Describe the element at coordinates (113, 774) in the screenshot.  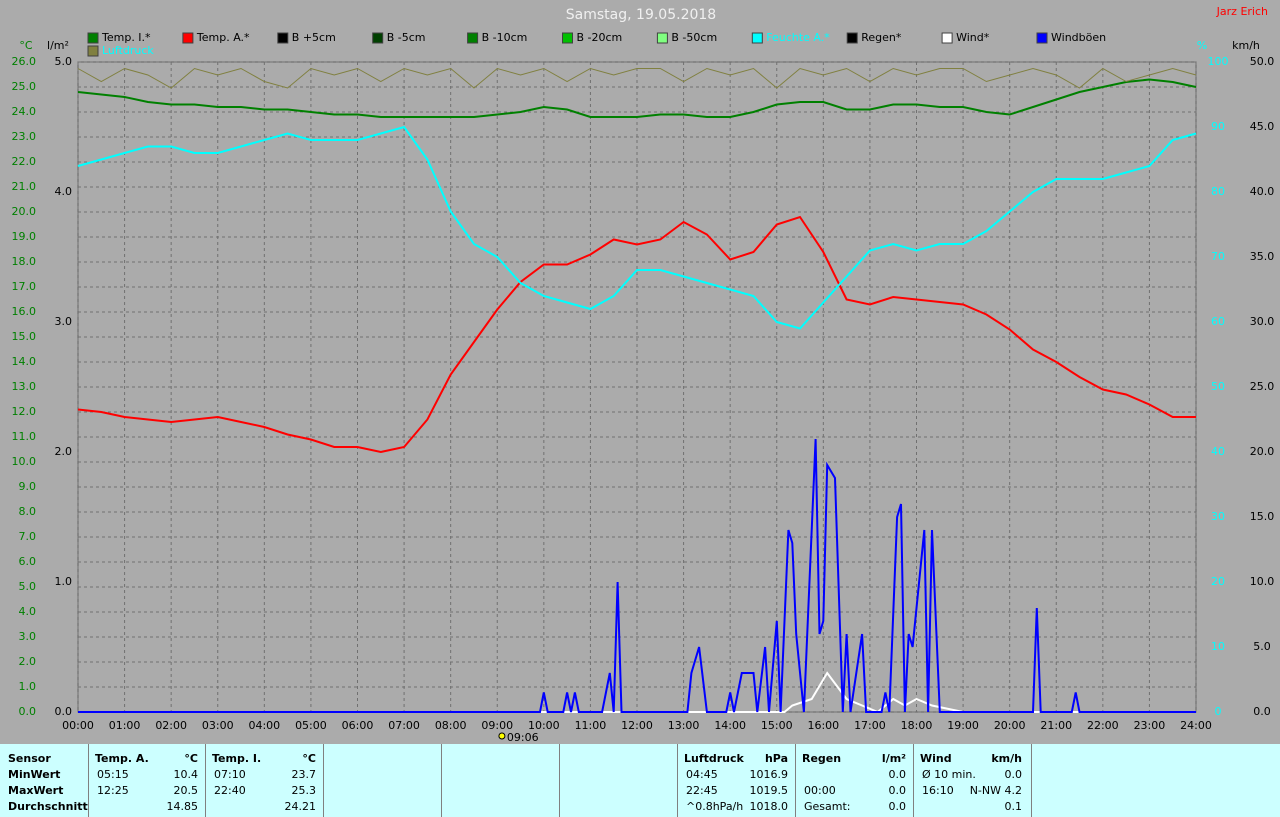
I see `cell: 05:15` at that location.